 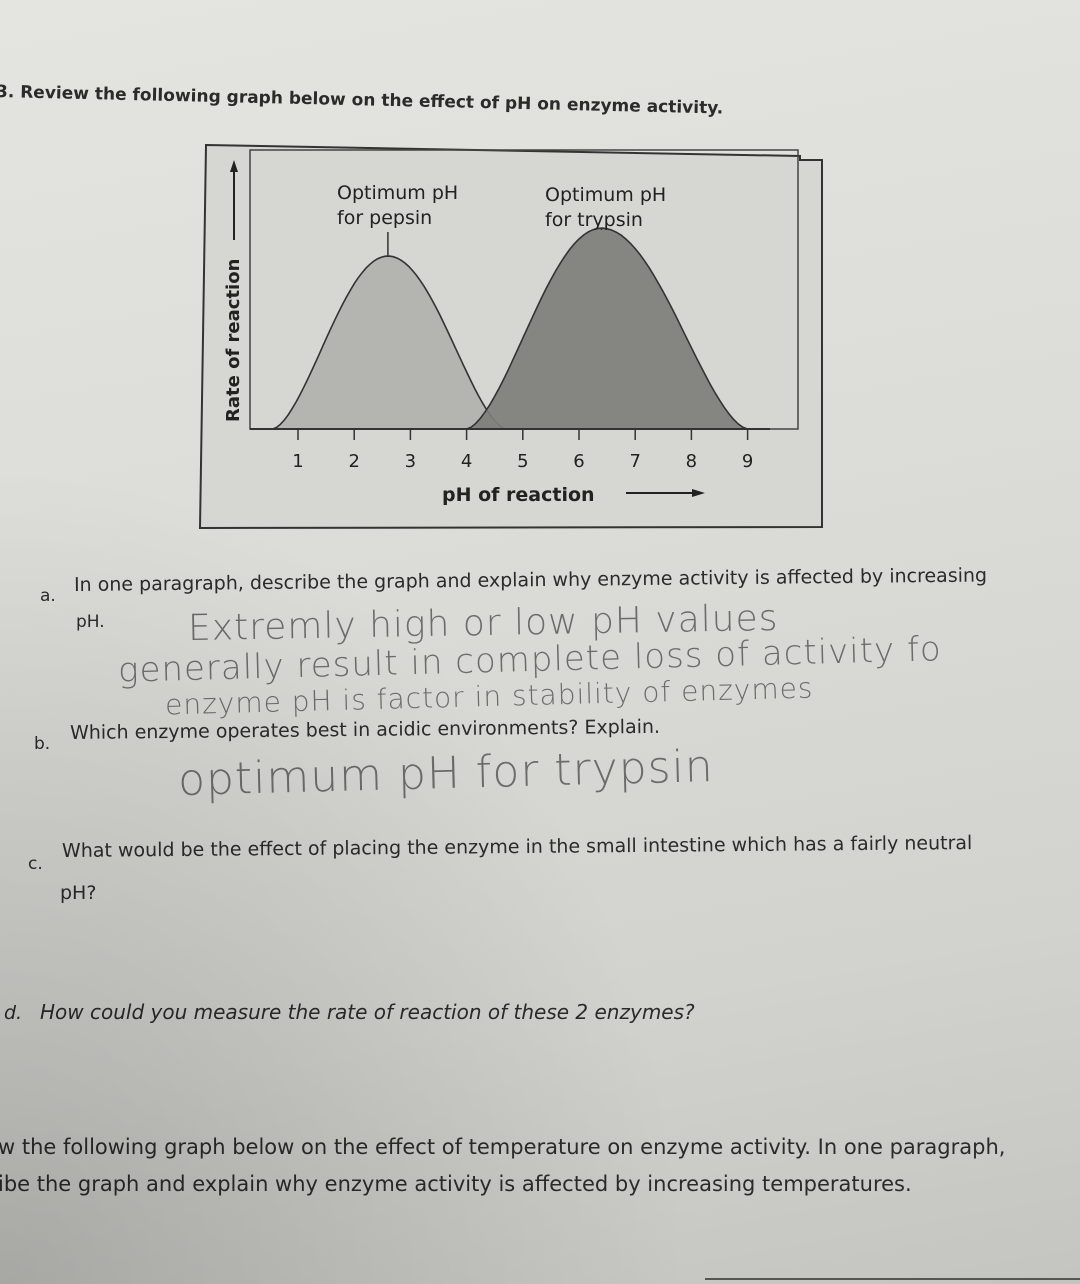 What do you see at coordinates (446, 773) in the screenshot?
I see `part-b-answer: optimum pH for trypsin` at bounding box center [446, 773].